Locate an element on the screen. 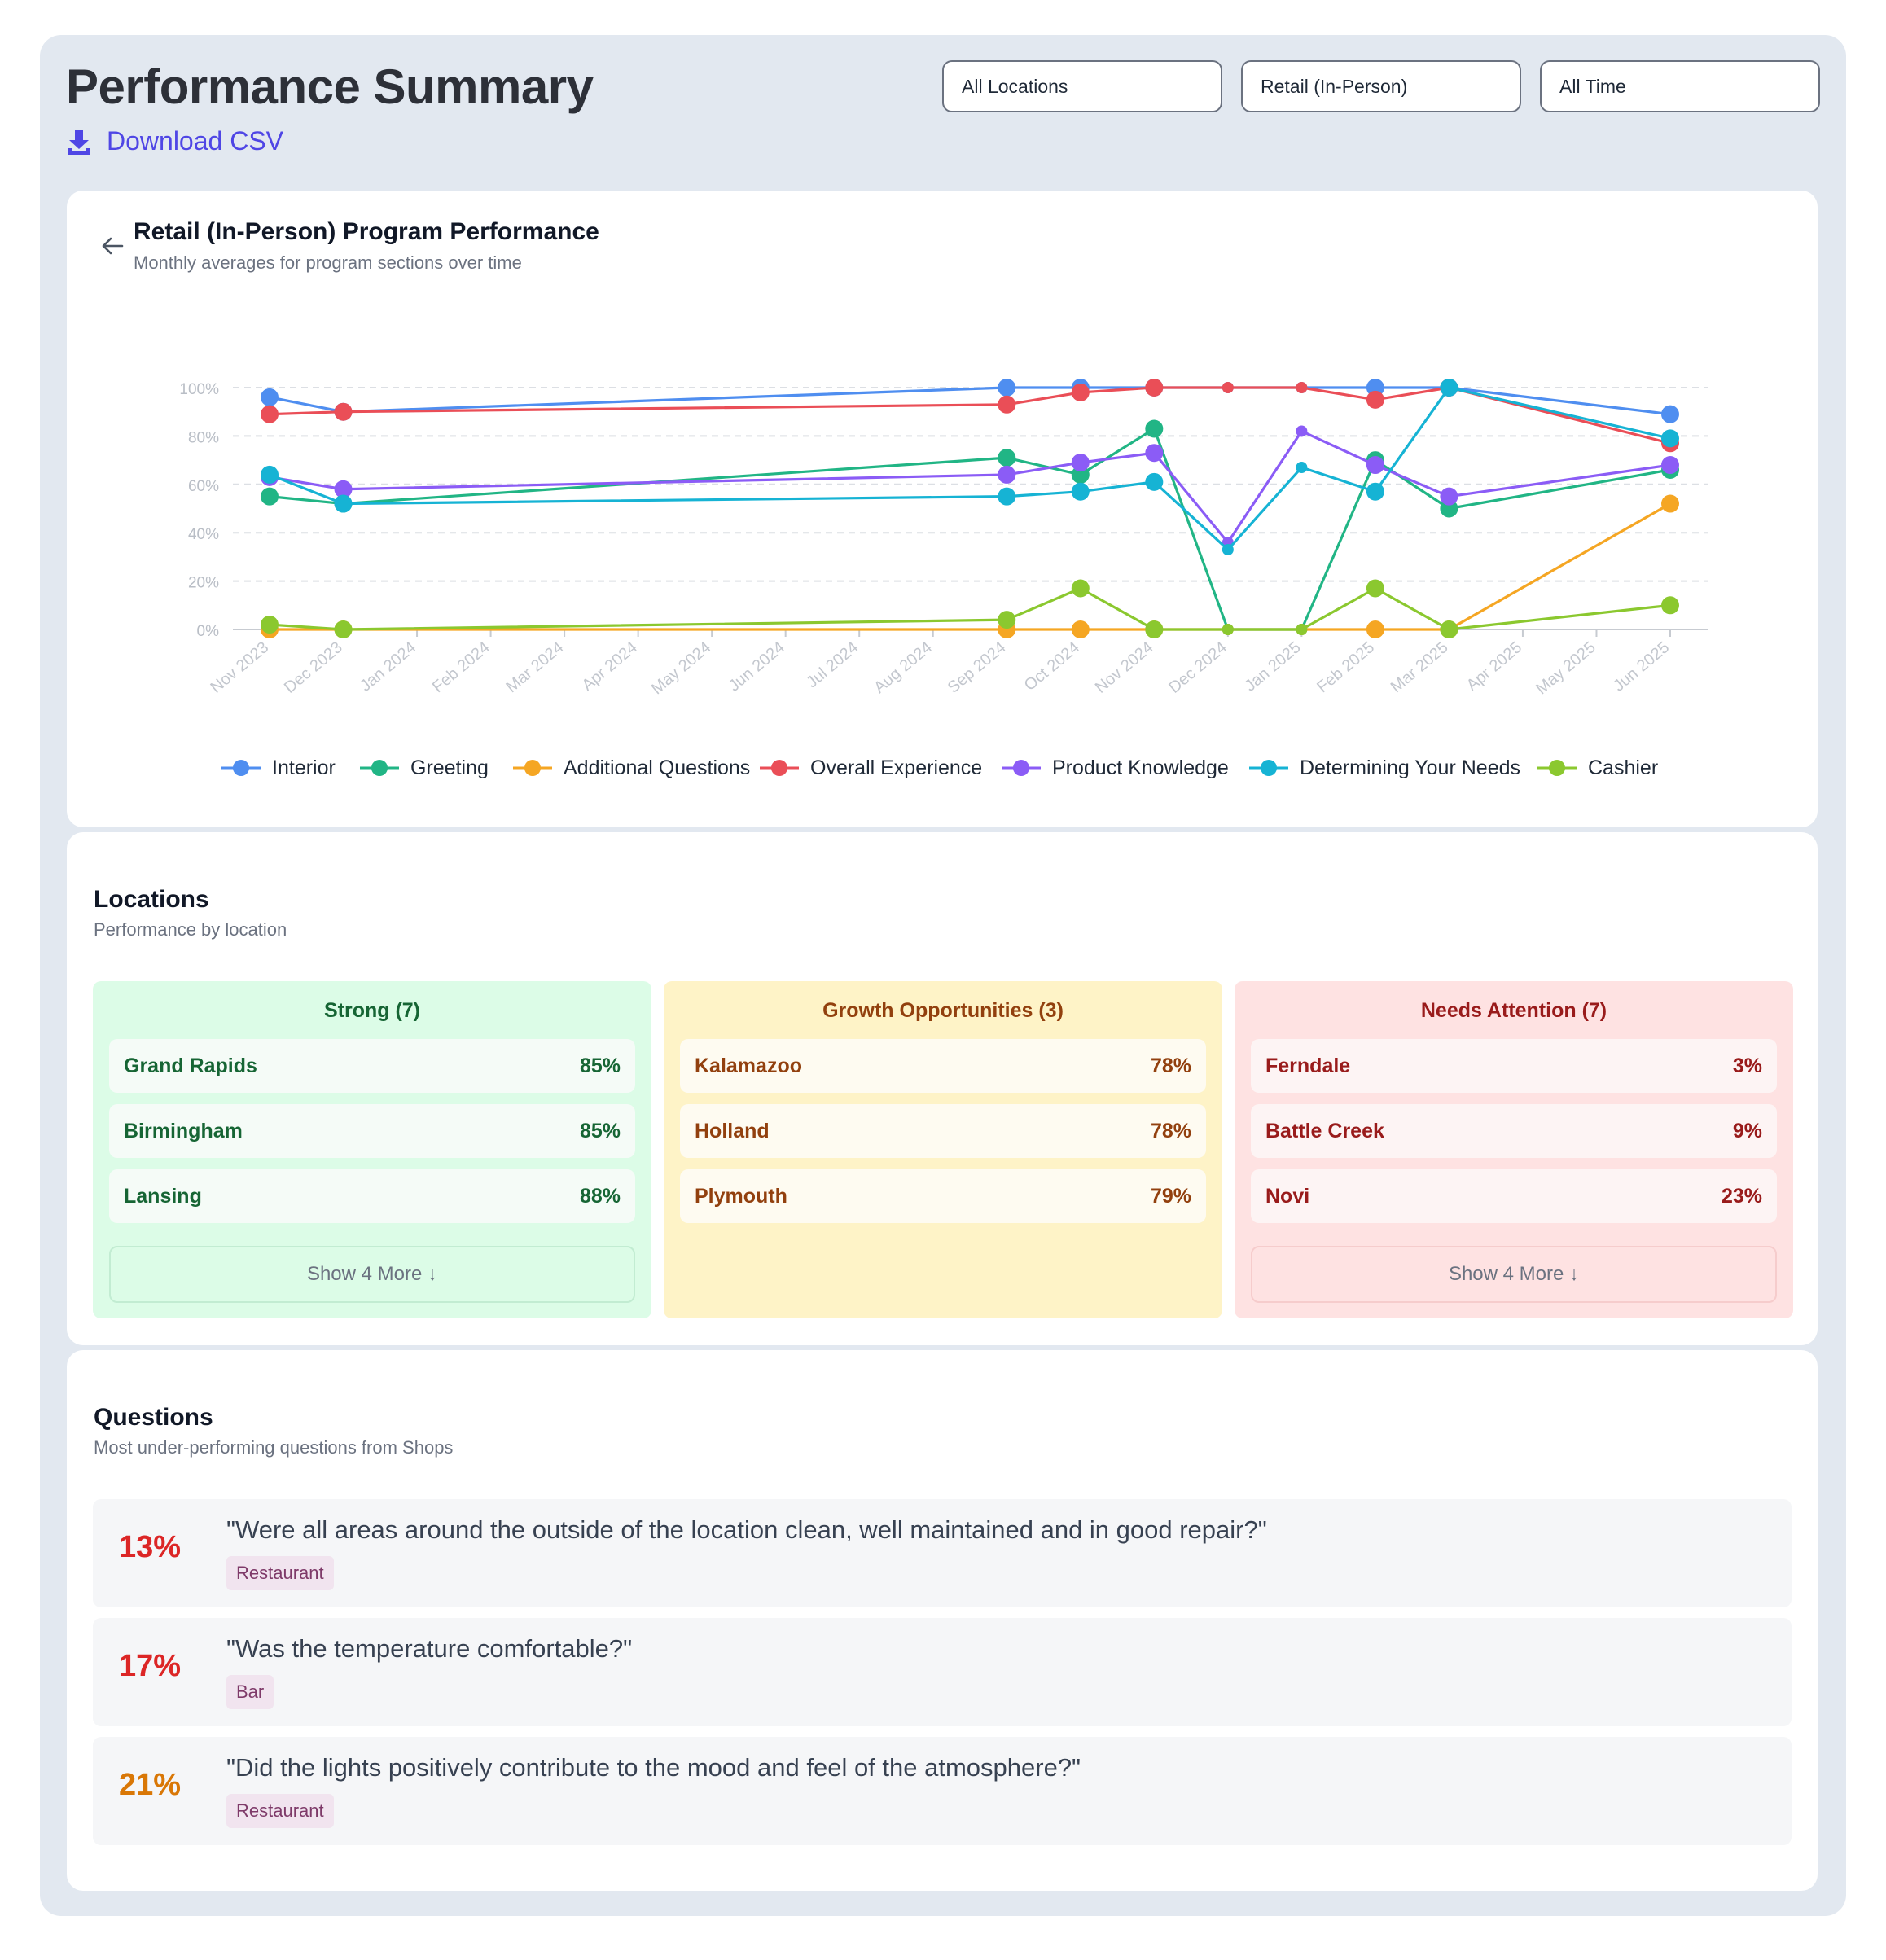 The height and width of the screenshot is (1960, 1886). location-row: Birmingham 85% is located at coordinates (372, 1131).